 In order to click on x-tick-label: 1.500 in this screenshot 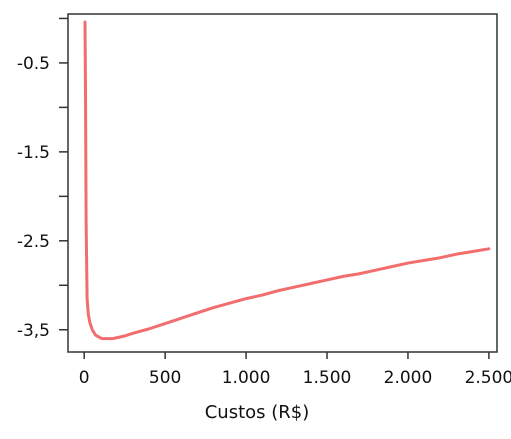, I will do `click(327, 378)`.